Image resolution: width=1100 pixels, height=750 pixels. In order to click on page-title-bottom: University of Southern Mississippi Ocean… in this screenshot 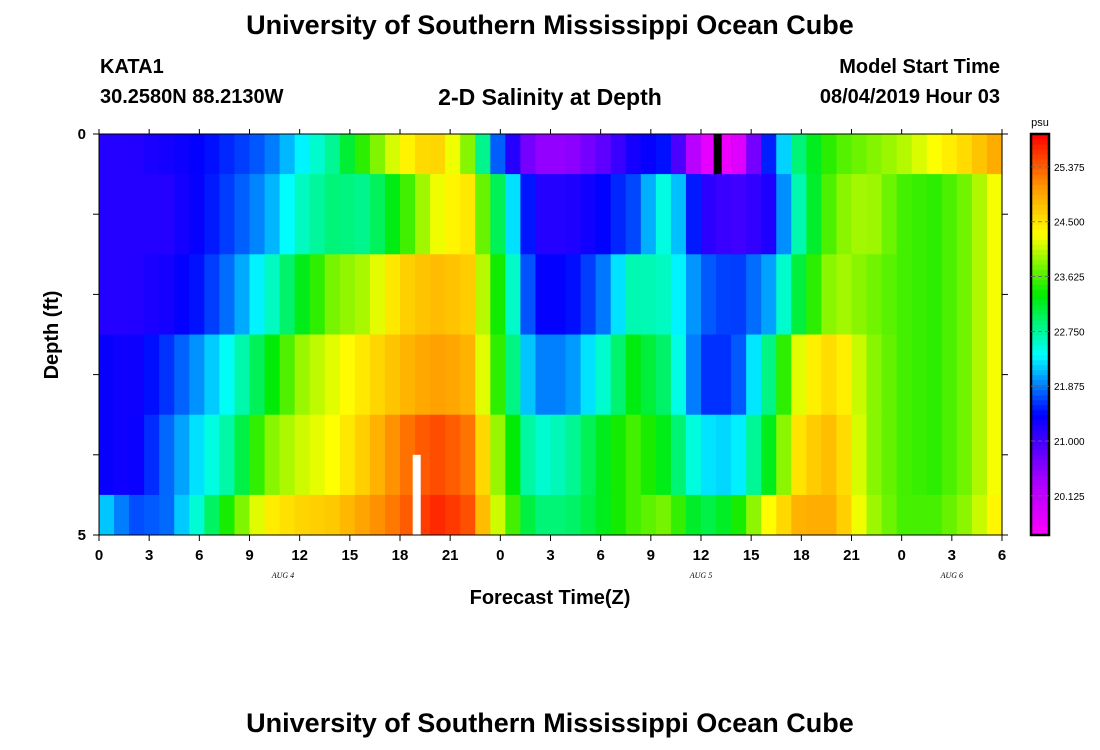, I will do `click(550, 723)`.